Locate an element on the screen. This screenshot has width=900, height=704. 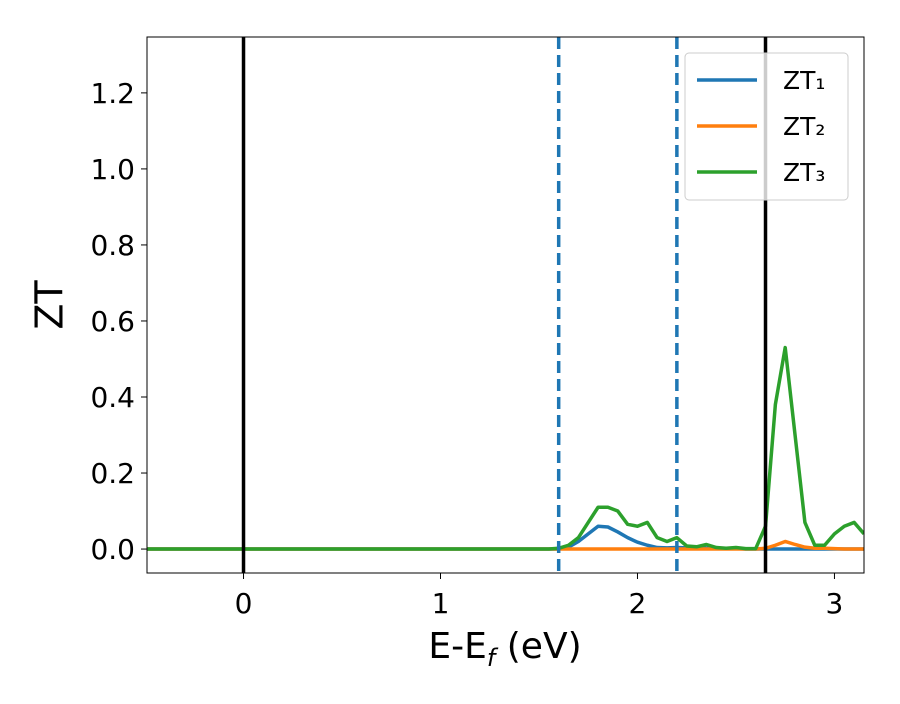
x-tick-label: 2 is located at coordinates (638, 603).